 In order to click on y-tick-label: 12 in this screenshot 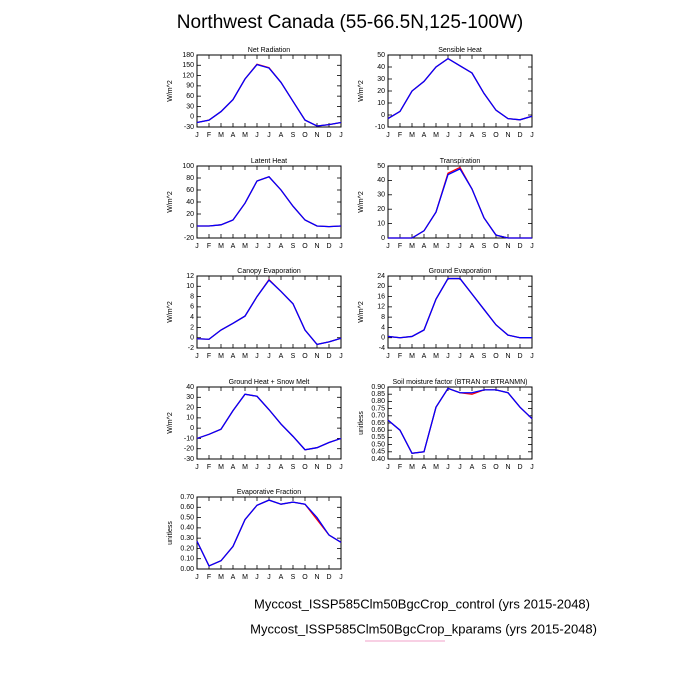, I will do `click(381, 307)`.